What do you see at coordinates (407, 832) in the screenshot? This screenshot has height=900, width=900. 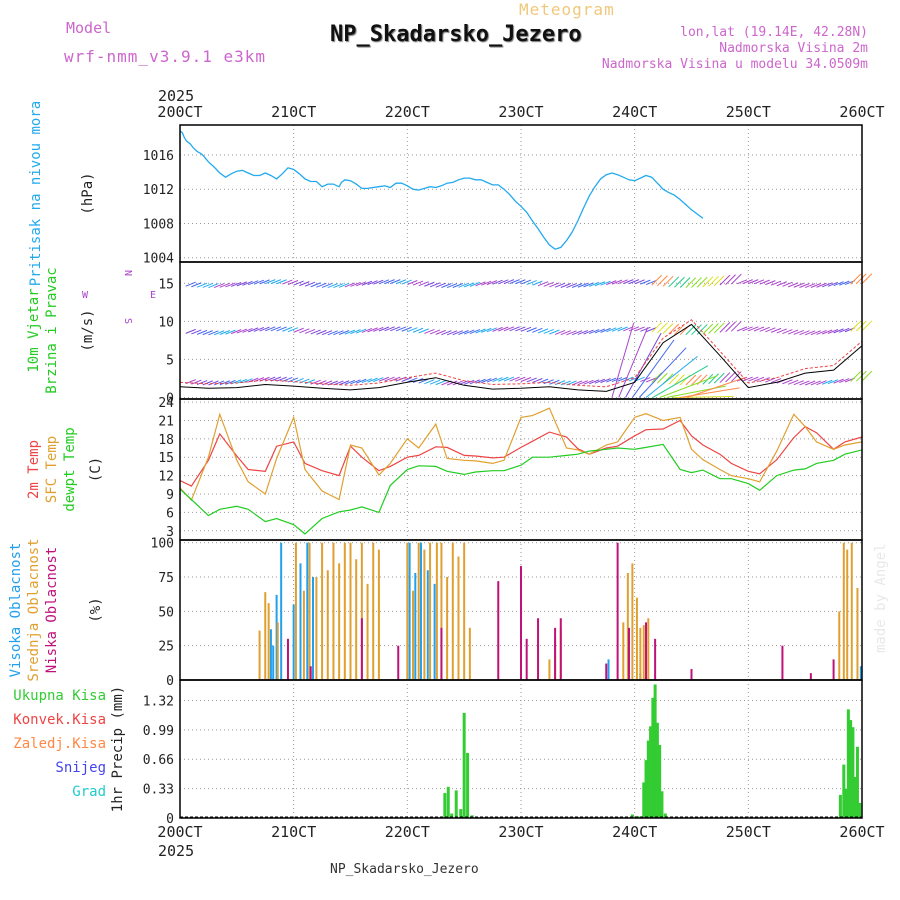 I see `bottom-xlabel-2: 220CT` at bounding box center [407, 832].